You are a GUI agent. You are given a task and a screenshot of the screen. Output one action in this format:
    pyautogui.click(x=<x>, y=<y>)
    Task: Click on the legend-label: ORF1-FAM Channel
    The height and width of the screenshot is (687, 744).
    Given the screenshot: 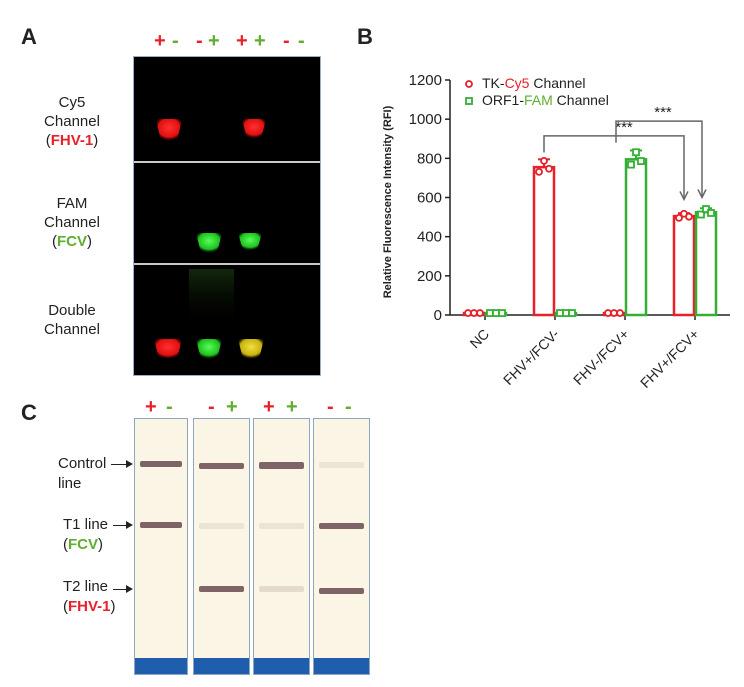 What is the action you would take?
    pyautogui.click(x=545, y=100)
    